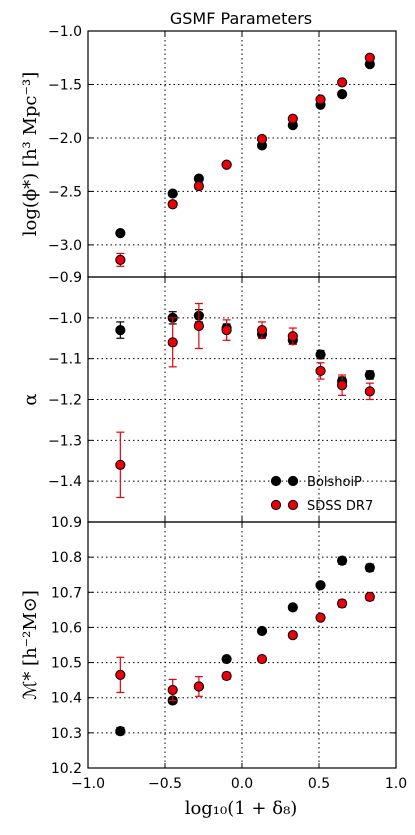 The height and width of the screenshot is (835, 415). I want to click on legend-label: SDSS DR7, so click(340, 506).